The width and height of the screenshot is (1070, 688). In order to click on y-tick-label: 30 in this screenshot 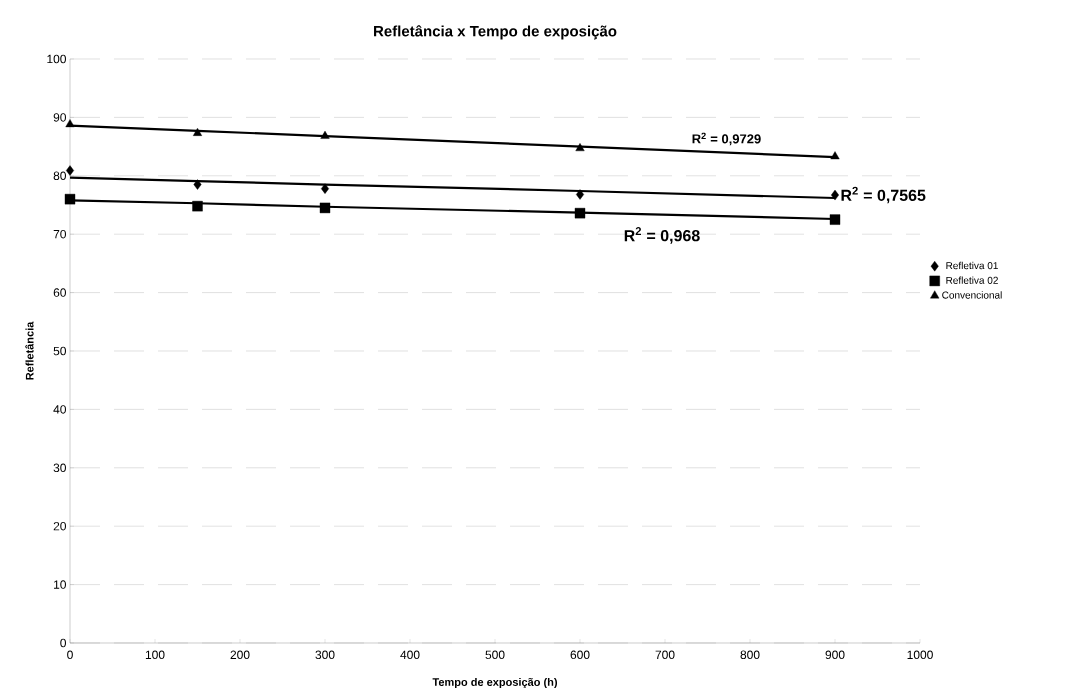, I will do `click(59, 468)`.